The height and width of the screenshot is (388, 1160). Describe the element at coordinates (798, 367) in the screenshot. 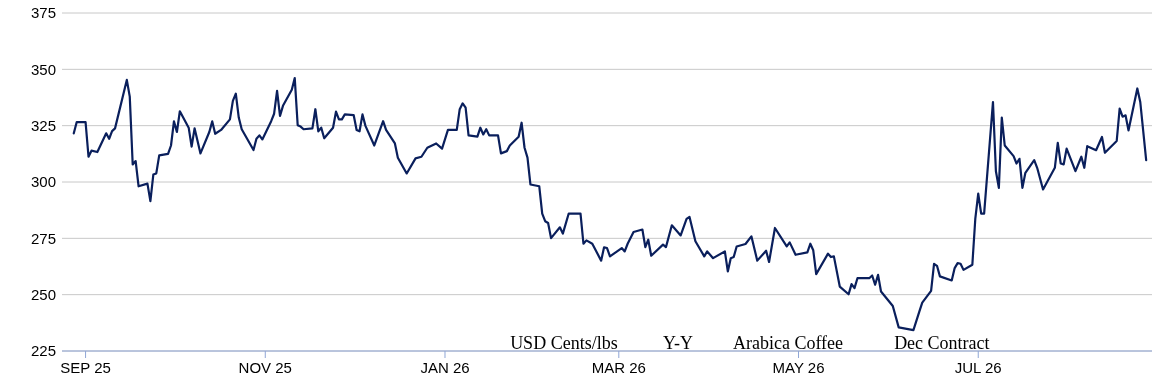

I see `x-tick-label: MAY 26` at that location.